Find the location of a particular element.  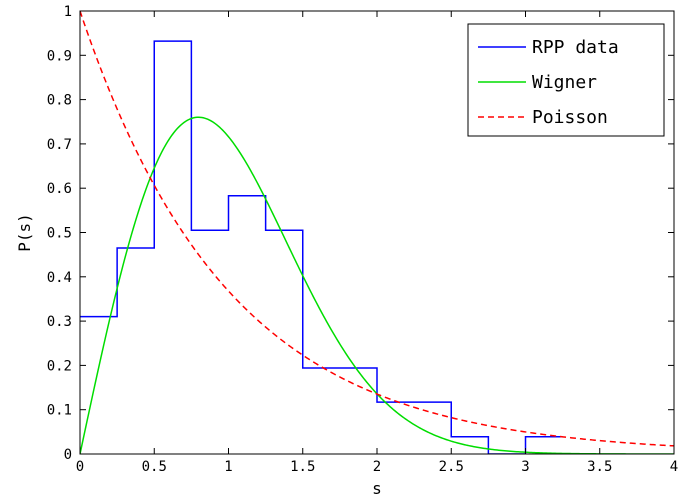

legend-label: Wigner is located at coordinates (564, 82).